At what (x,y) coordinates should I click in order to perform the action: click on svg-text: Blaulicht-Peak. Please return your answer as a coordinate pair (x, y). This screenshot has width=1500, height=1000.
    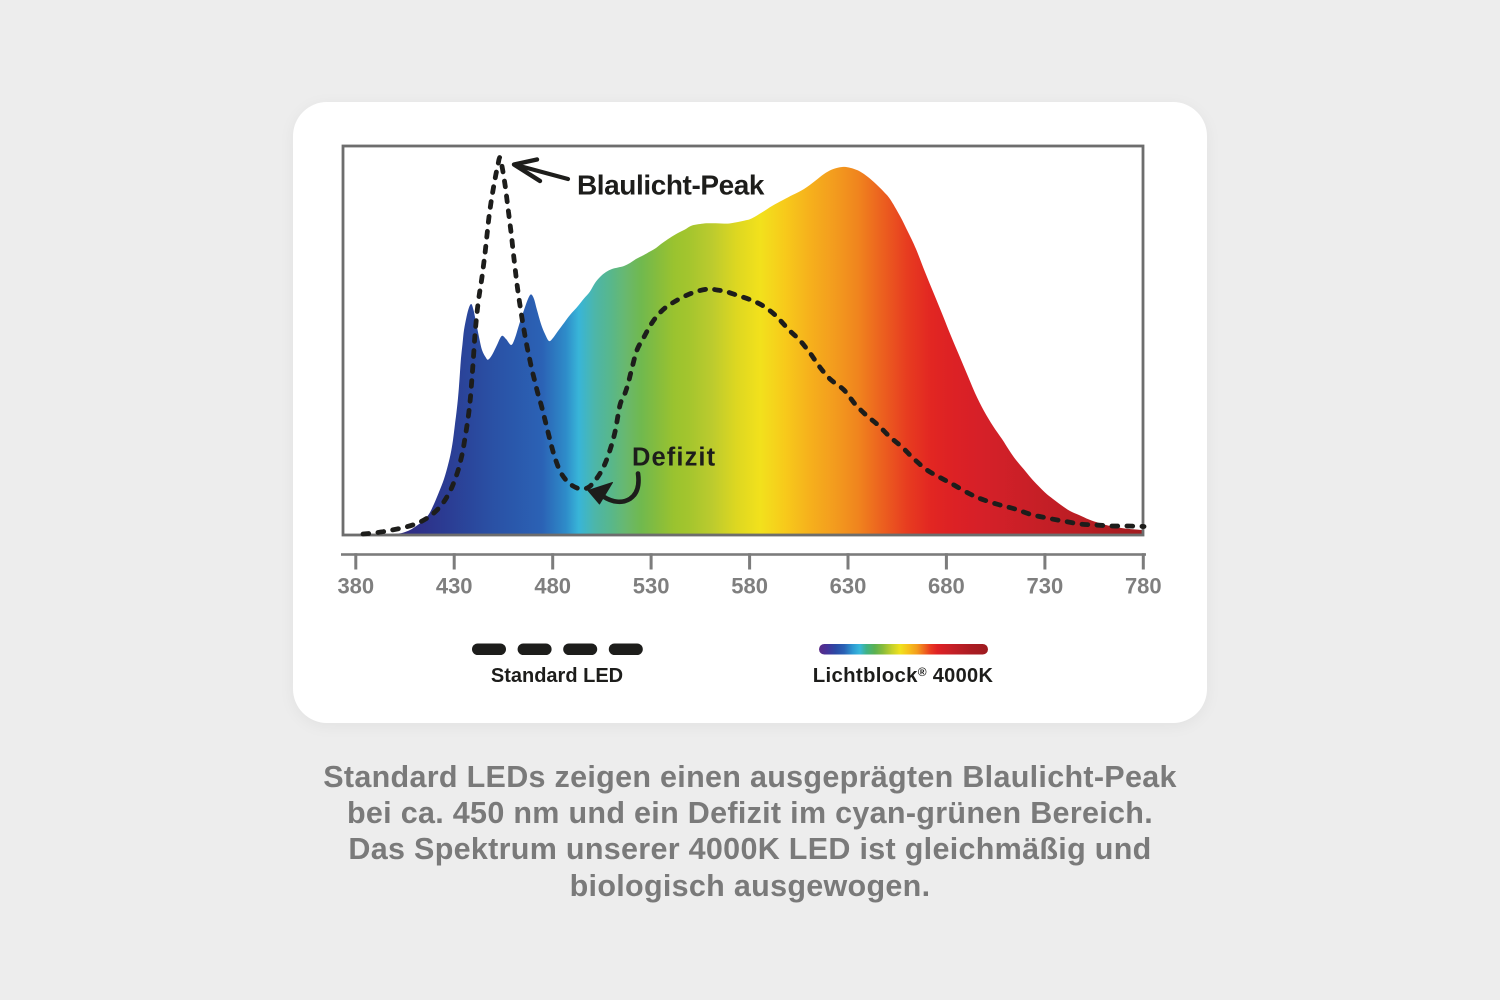
    Looking at the image, I should click on (671, 185).